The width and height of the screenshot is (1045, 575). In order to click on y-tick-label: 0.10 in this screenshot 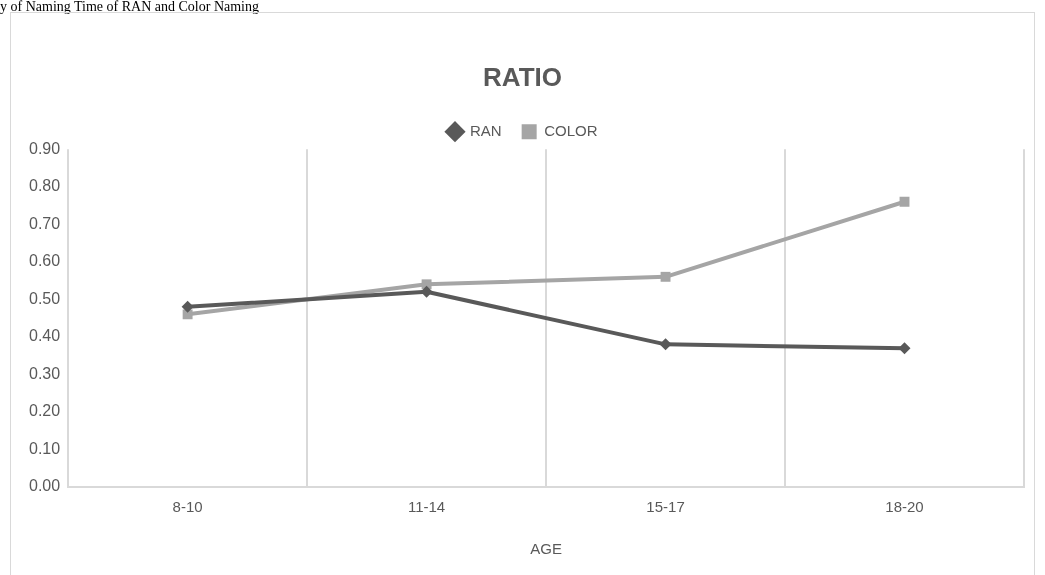, I will do `click(45, 448)`.